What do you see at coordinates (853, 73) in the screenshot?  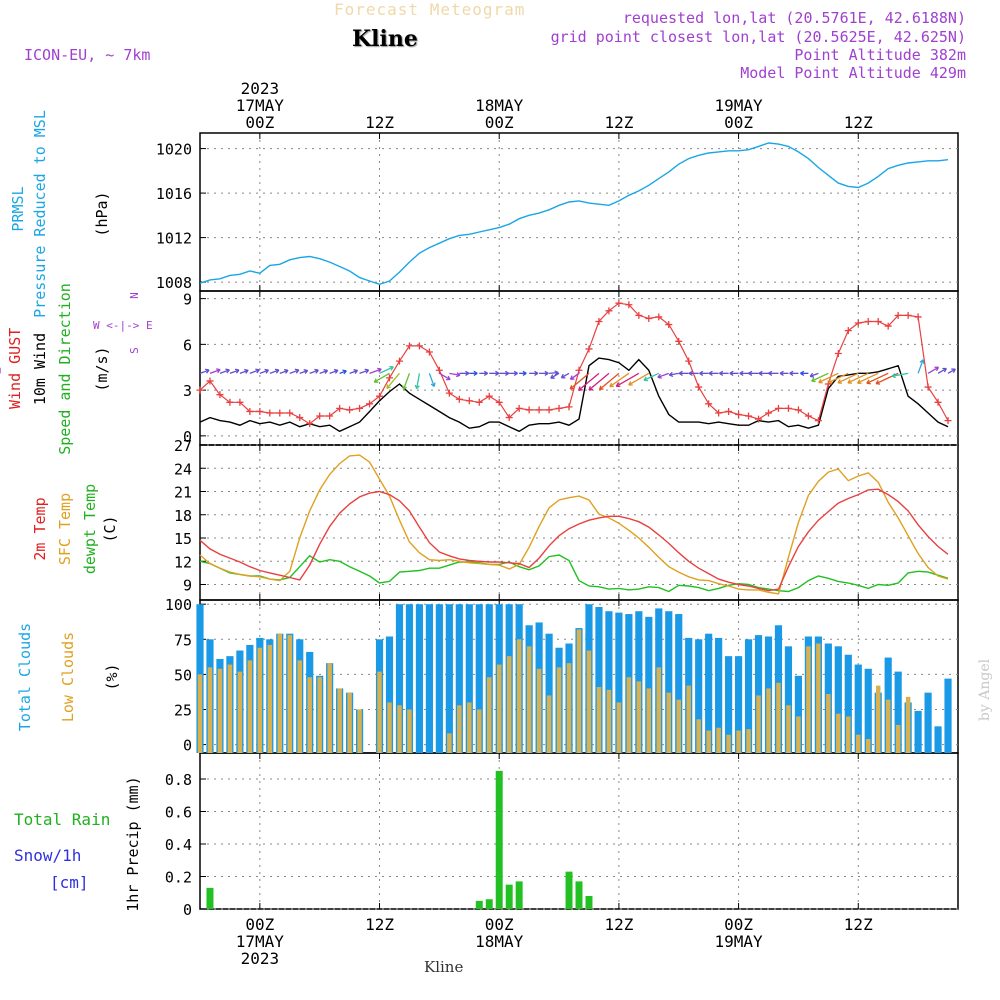 I see `model-point-altitude: Model Point Altitude 429m` at bounding box center [853, 73].